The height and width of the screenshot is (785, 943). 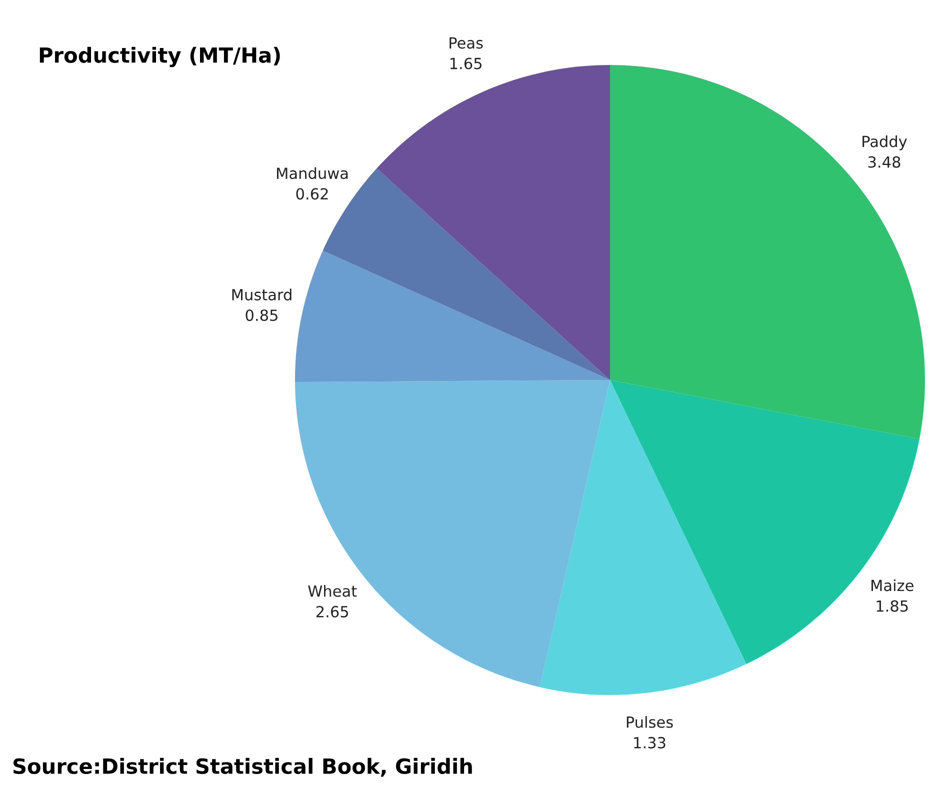 What do you see at coordinates (262, 315) in the screenshot?
I see `data-label: 0.85` at bounding box center [262, 315].